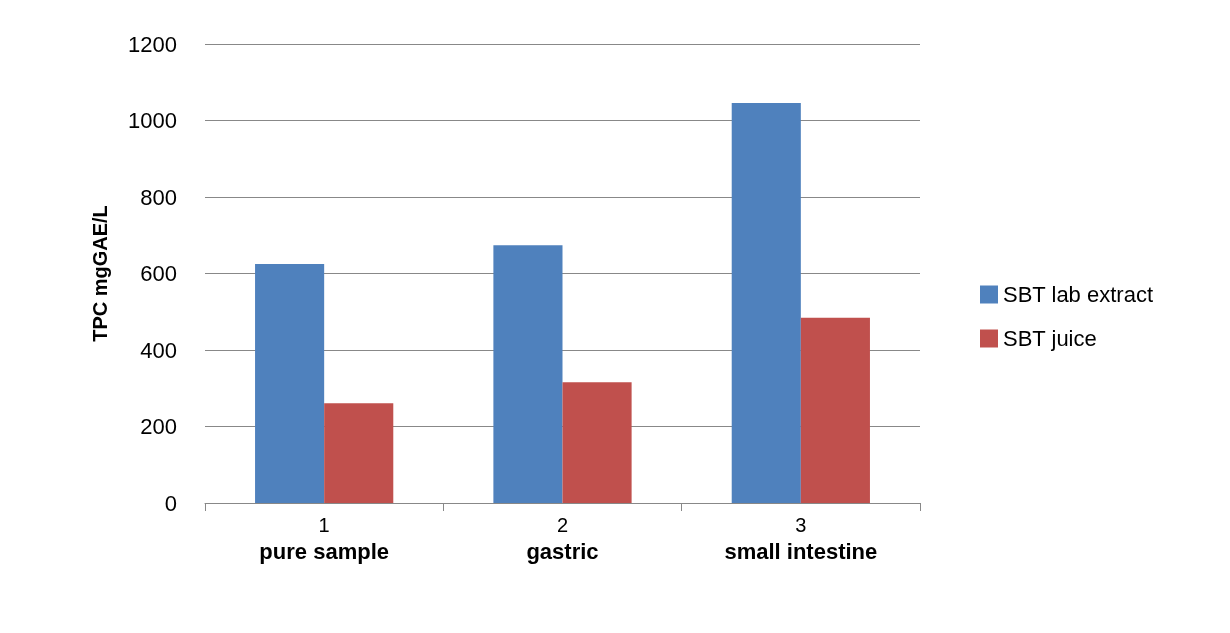  What do you see at coordinates (562, 551) in the screenshot?
I see `text: gastric` at bounding box center [562, 551].